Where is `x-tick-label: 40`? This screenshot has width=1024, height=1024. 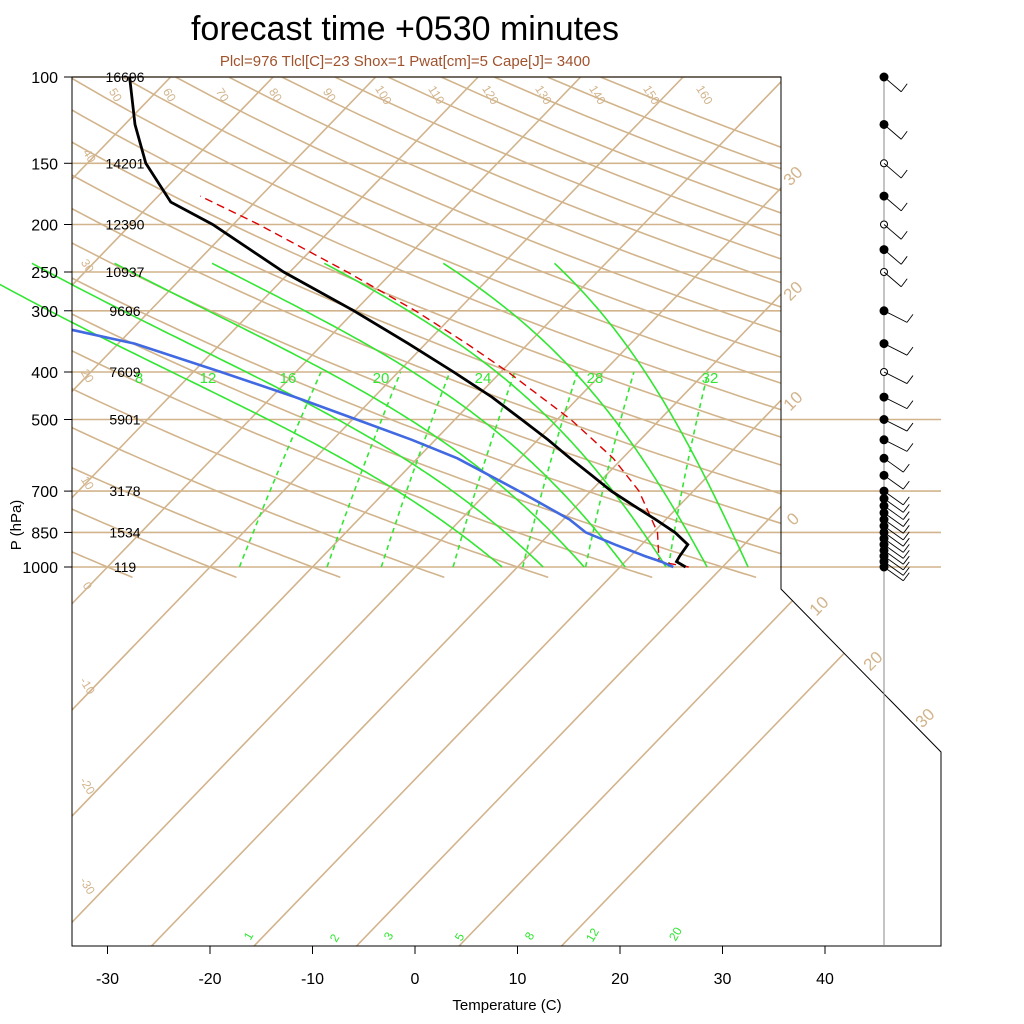 x-tick-label: 40 is located at coordinates (825, 979).